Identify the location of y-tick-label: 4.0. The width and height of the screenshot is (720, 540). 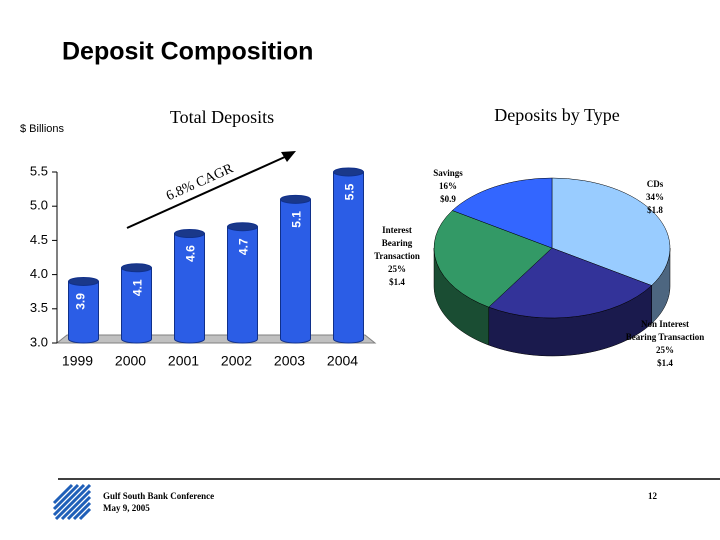
(39, 273).